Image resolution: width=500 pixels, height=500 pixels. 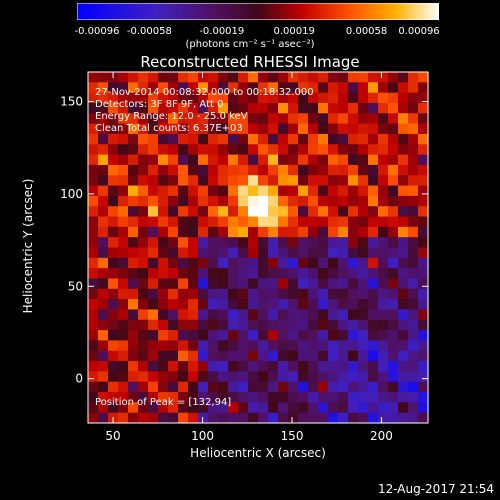 I want to click on y-axis-label: Heliocentric Y (arcsec), so click(x=28, y=246).